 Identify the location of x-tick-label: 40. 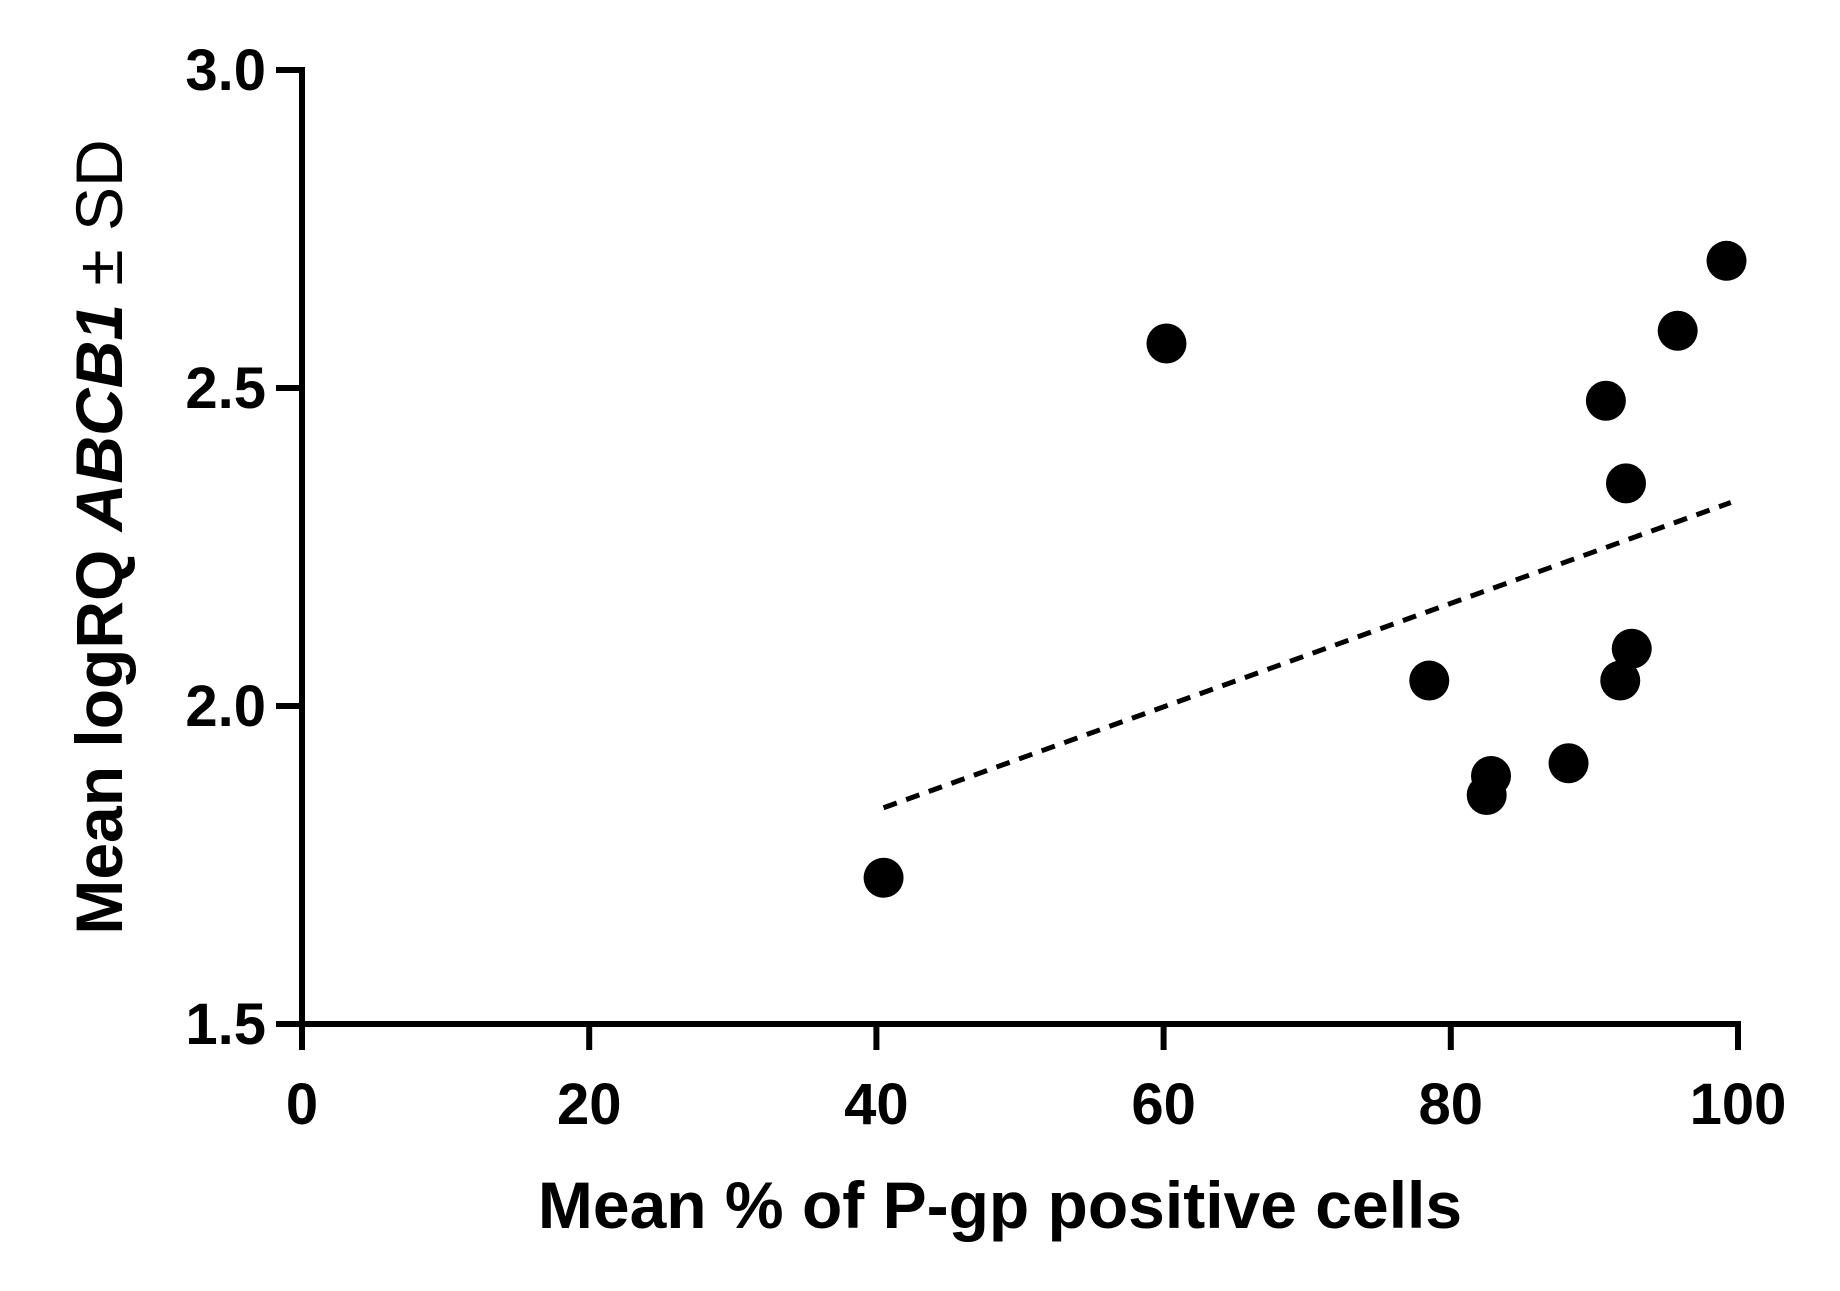
(876, 1104).